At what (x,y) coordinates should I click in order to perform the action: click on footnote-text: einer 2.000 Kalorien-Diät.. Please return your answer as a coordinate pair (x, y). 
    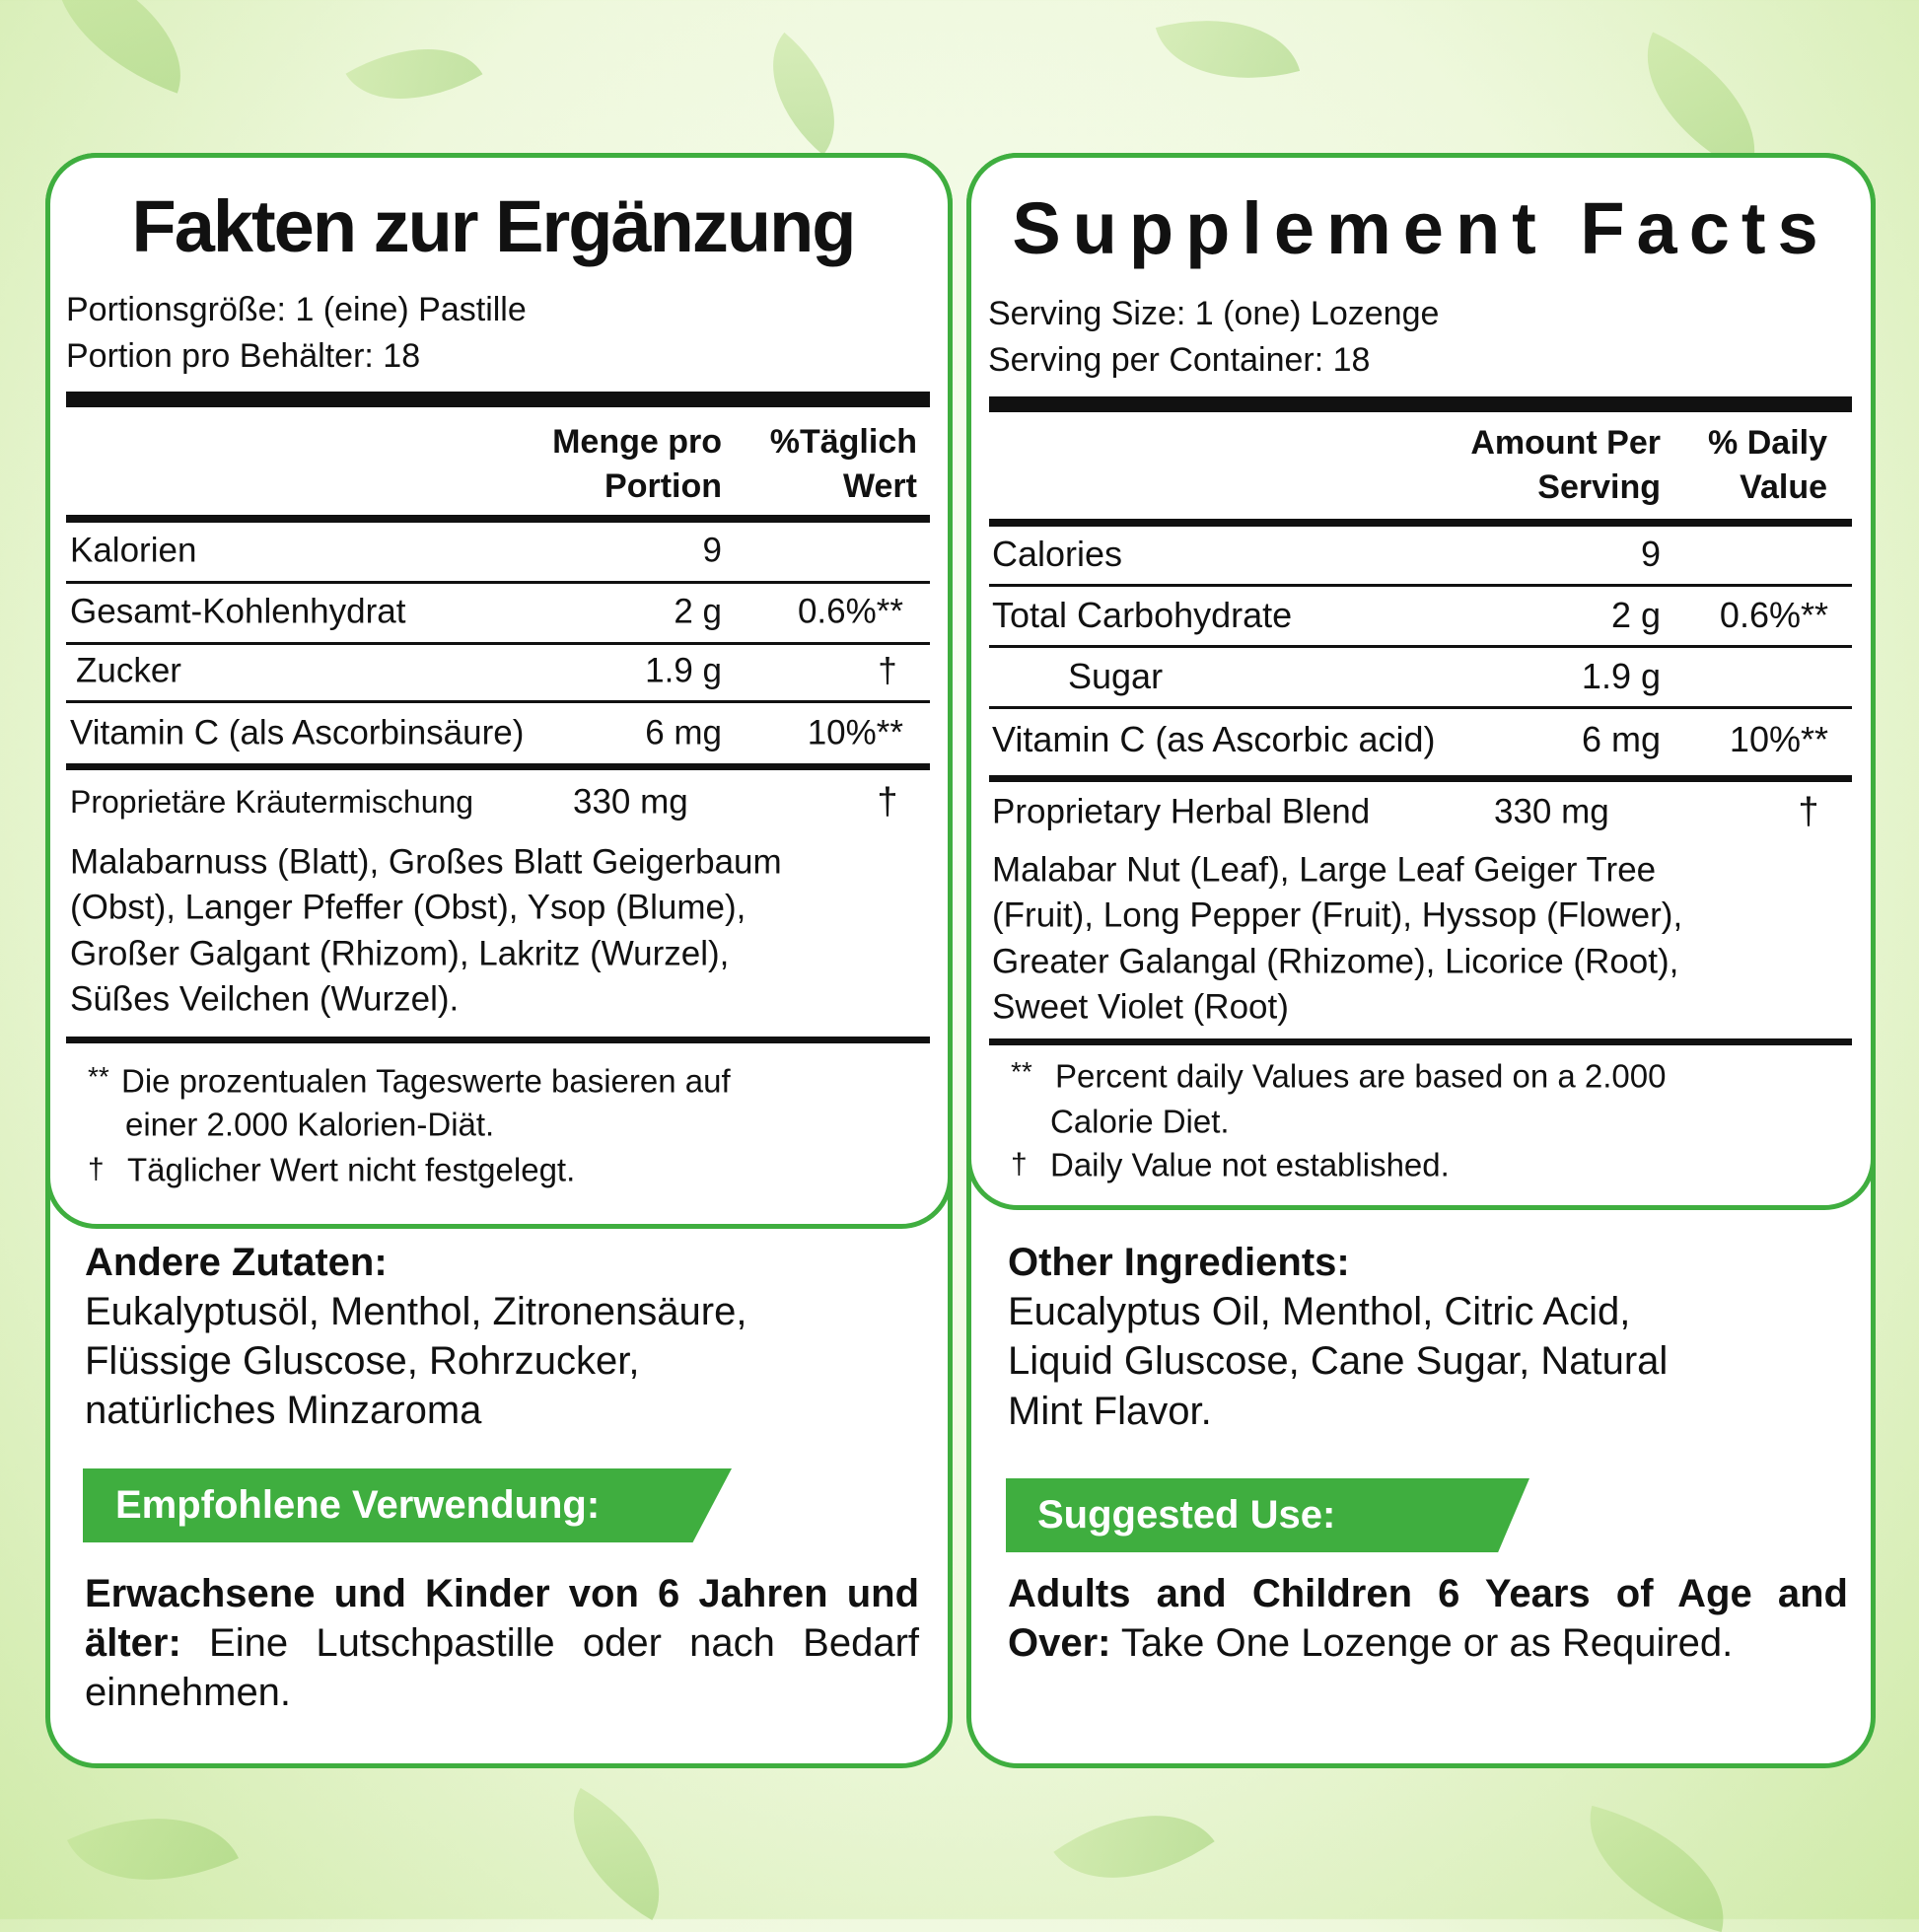
    Looking at the image, I should click on (310, 1124).